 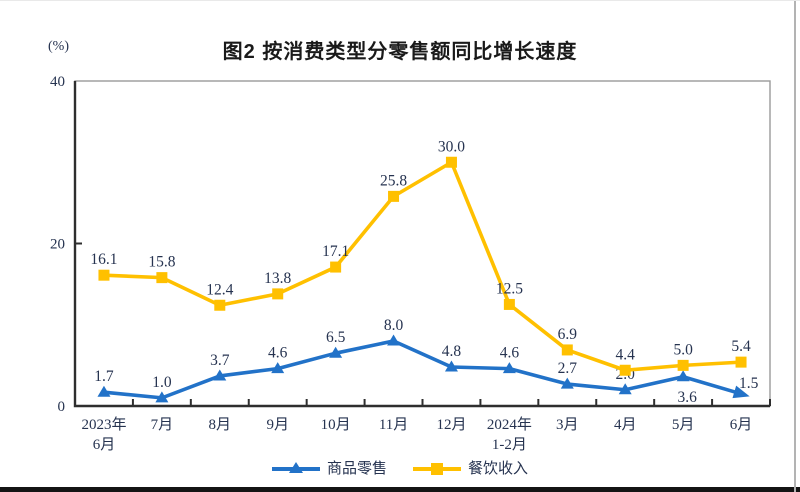 I want to click on svg-text: 30.0, so click(x=451, y=146).